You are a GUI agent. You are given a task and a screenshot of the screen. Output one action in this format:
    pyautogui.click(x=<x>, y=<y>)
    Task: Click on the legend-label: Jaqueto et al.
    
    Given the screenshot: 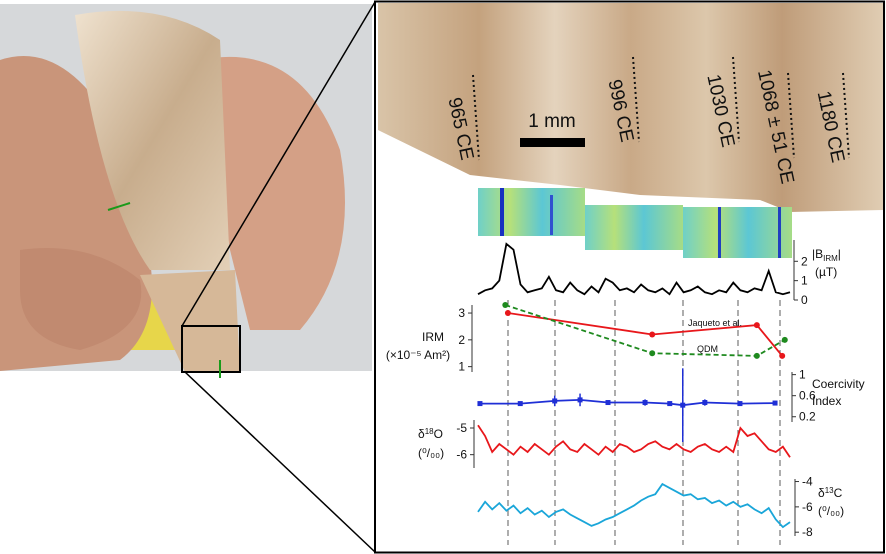 What is the action you would take?
    pyautogui.click(x=715, y=323)
    